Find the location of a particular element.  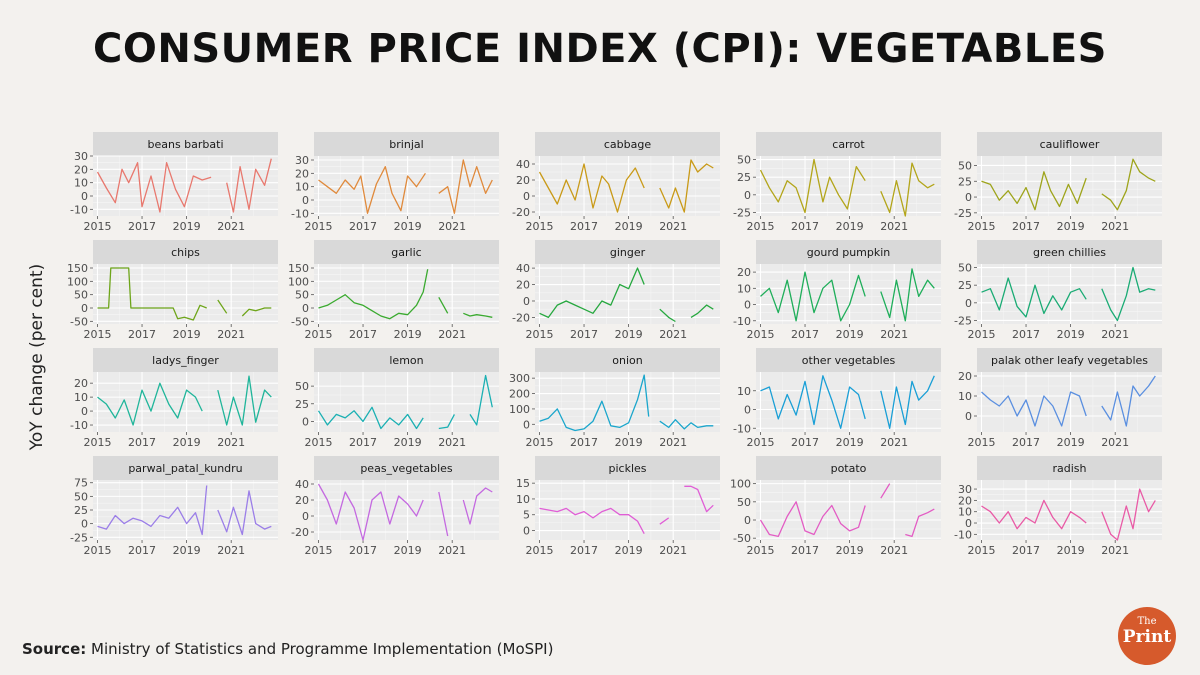

series-line-ginger is located at coordinates (626, 295).